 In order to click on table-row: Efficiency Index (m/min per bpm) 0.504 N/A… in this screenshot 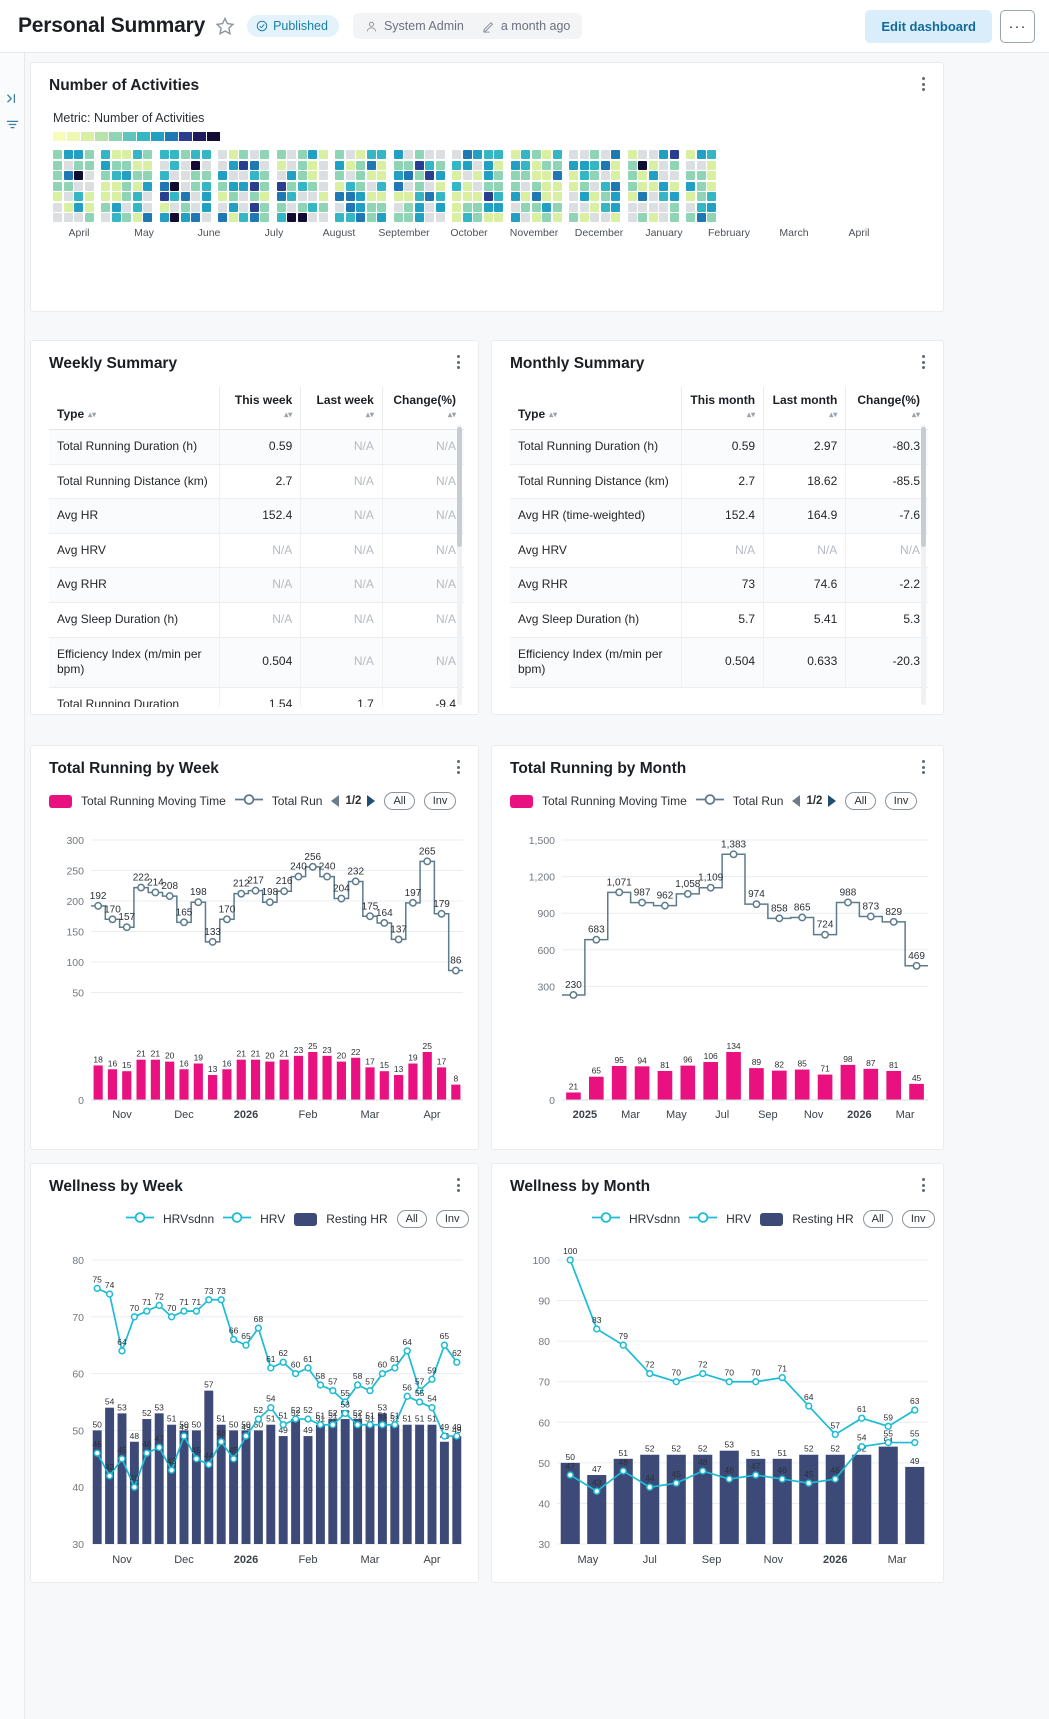, I will do `click(256, 662)`.